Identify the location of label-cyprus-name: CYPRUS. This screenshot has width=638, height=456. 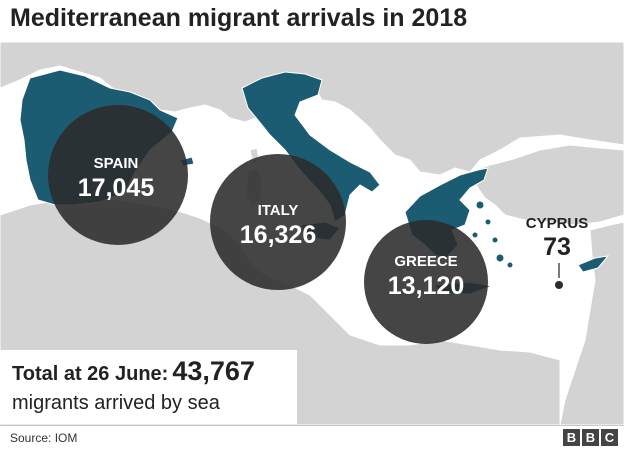
(557, 223).